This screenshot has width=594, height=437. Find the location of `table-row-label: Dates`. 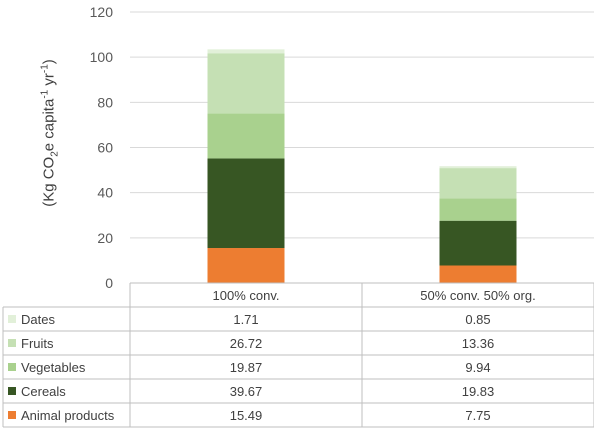

table-row-label: Dates is located at coordinates (38, 319).